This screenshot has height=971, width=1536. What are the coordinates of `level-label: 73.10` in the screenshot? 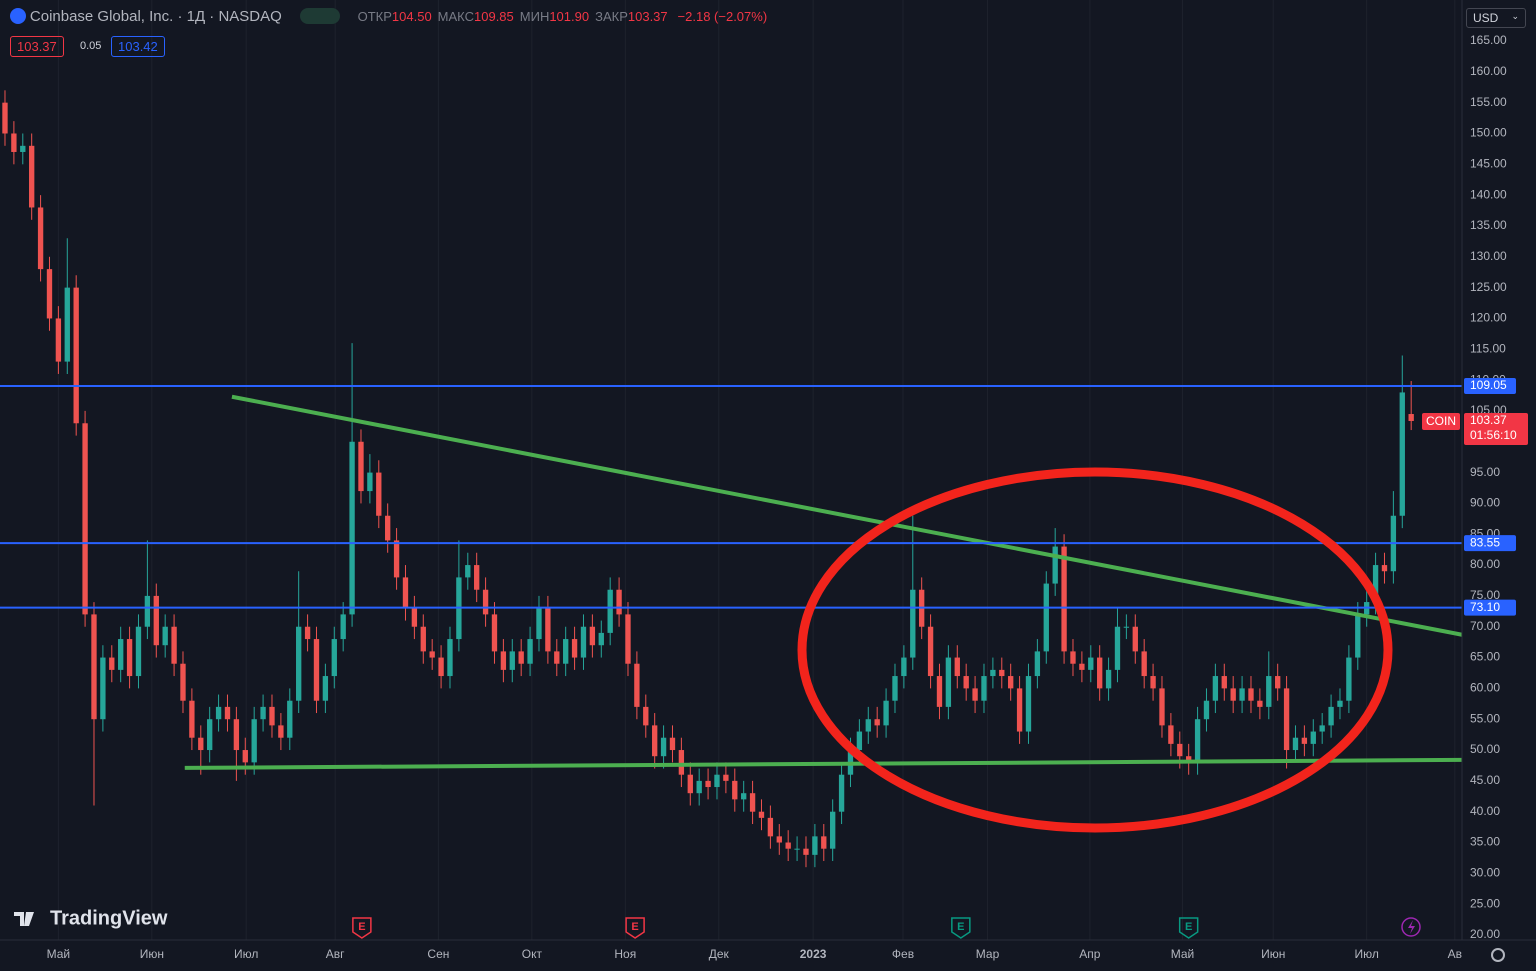 It's located at (1485, 607).